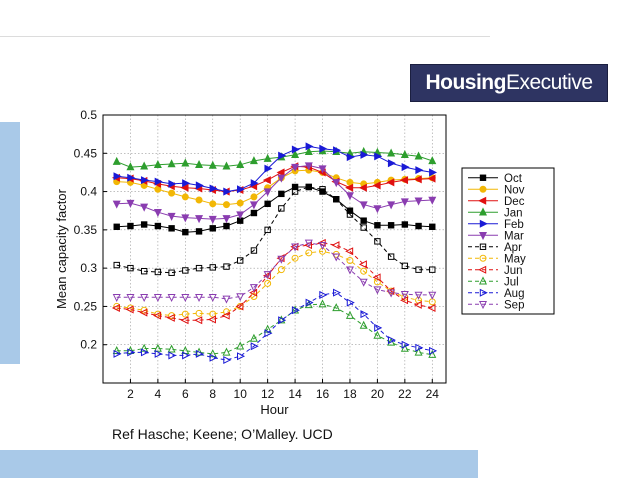  What do you see at coordinates (513, 213) in the screenshot?
I see `legend-label-jan: Jan` at bounding box center [513, 213].